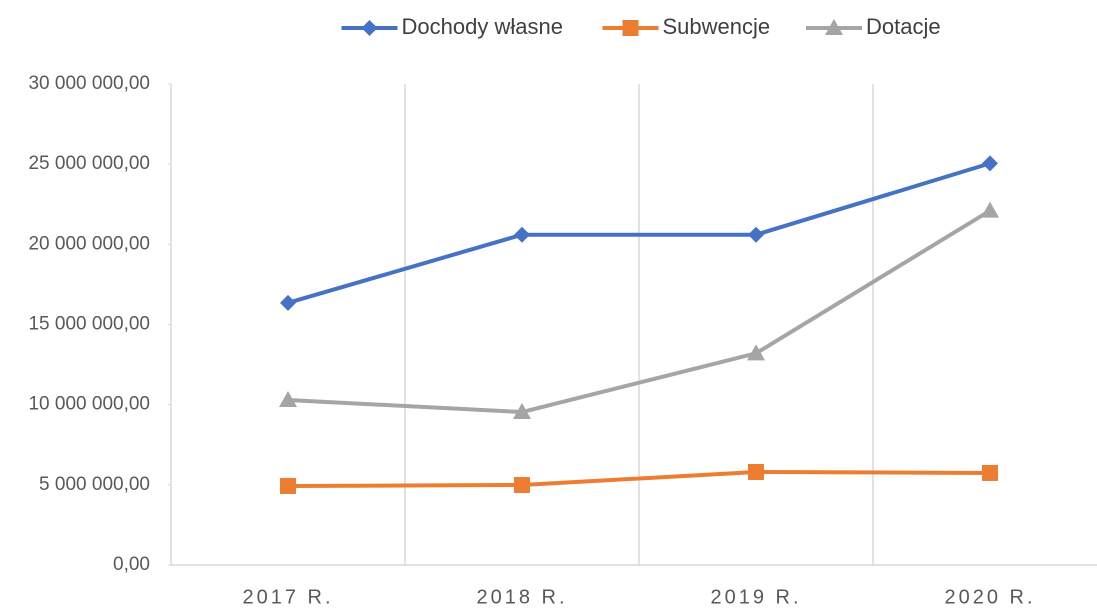 This screenshot has width=1097, height=610. What do you see at coordinates (131, 564) in the screenshot?
I see `y-tick-label: 0,00` at bounding box center [131, 564].